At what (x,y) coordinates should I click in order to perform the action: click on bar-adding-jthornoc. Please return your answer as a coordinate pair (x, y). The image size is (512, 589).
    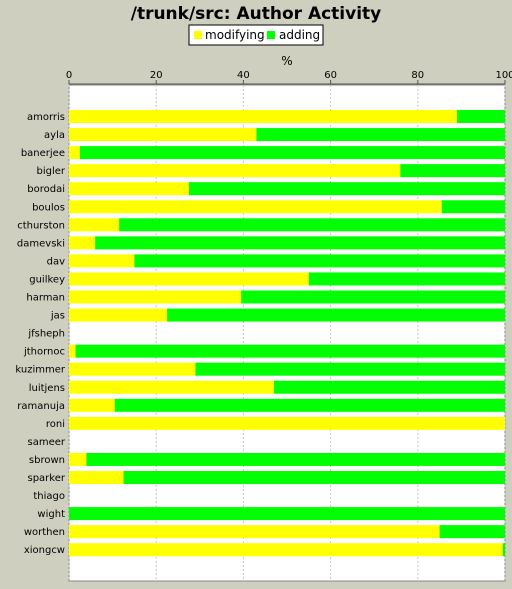
    Looking at the image, I should click on (290, 351).